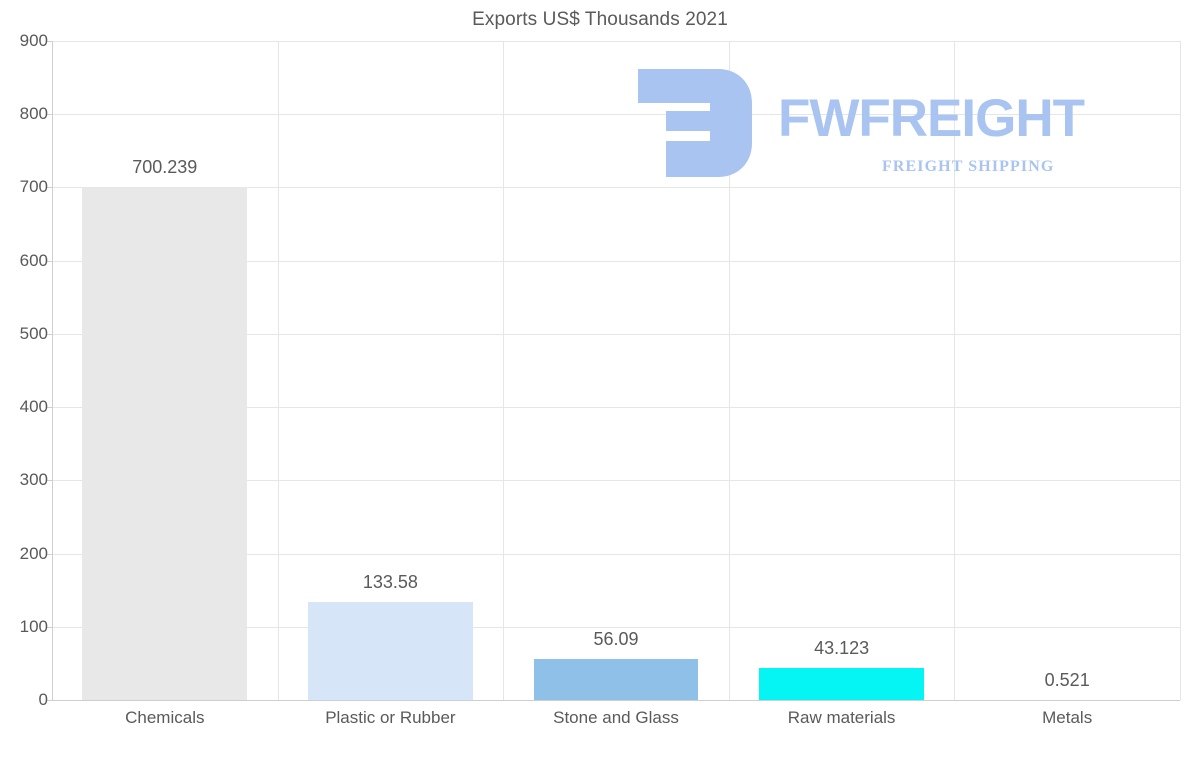  Describe the element at coordinates (33, 626) in the screenshot. I see `y-axis-label: 100` at that location.